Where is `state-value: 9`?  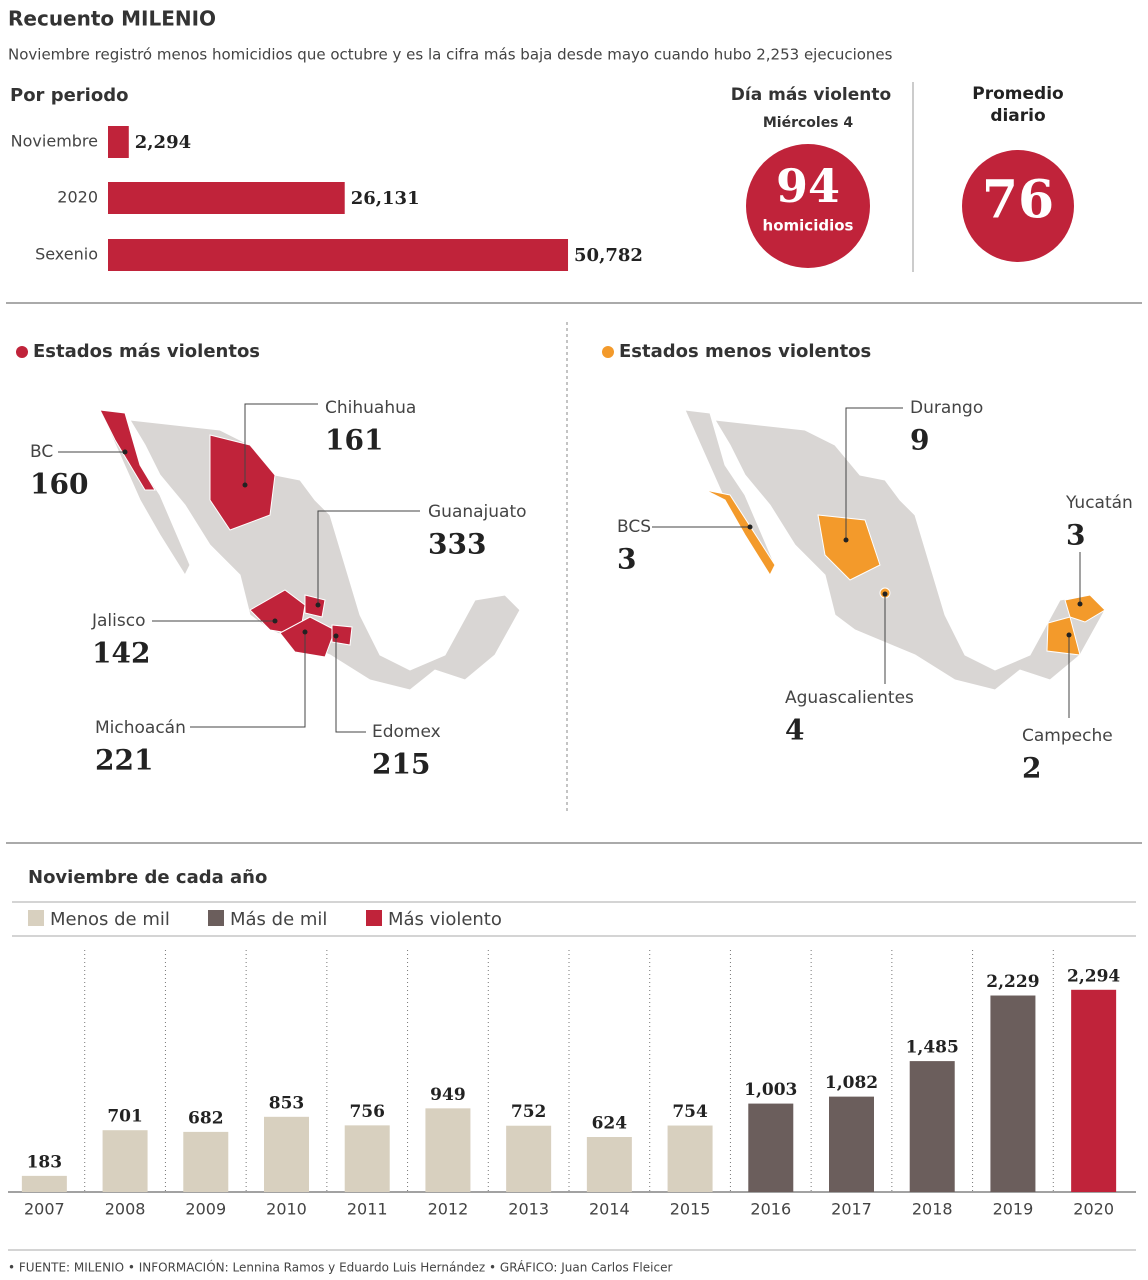 state-value: 9 is located at coordinates (919, 440).